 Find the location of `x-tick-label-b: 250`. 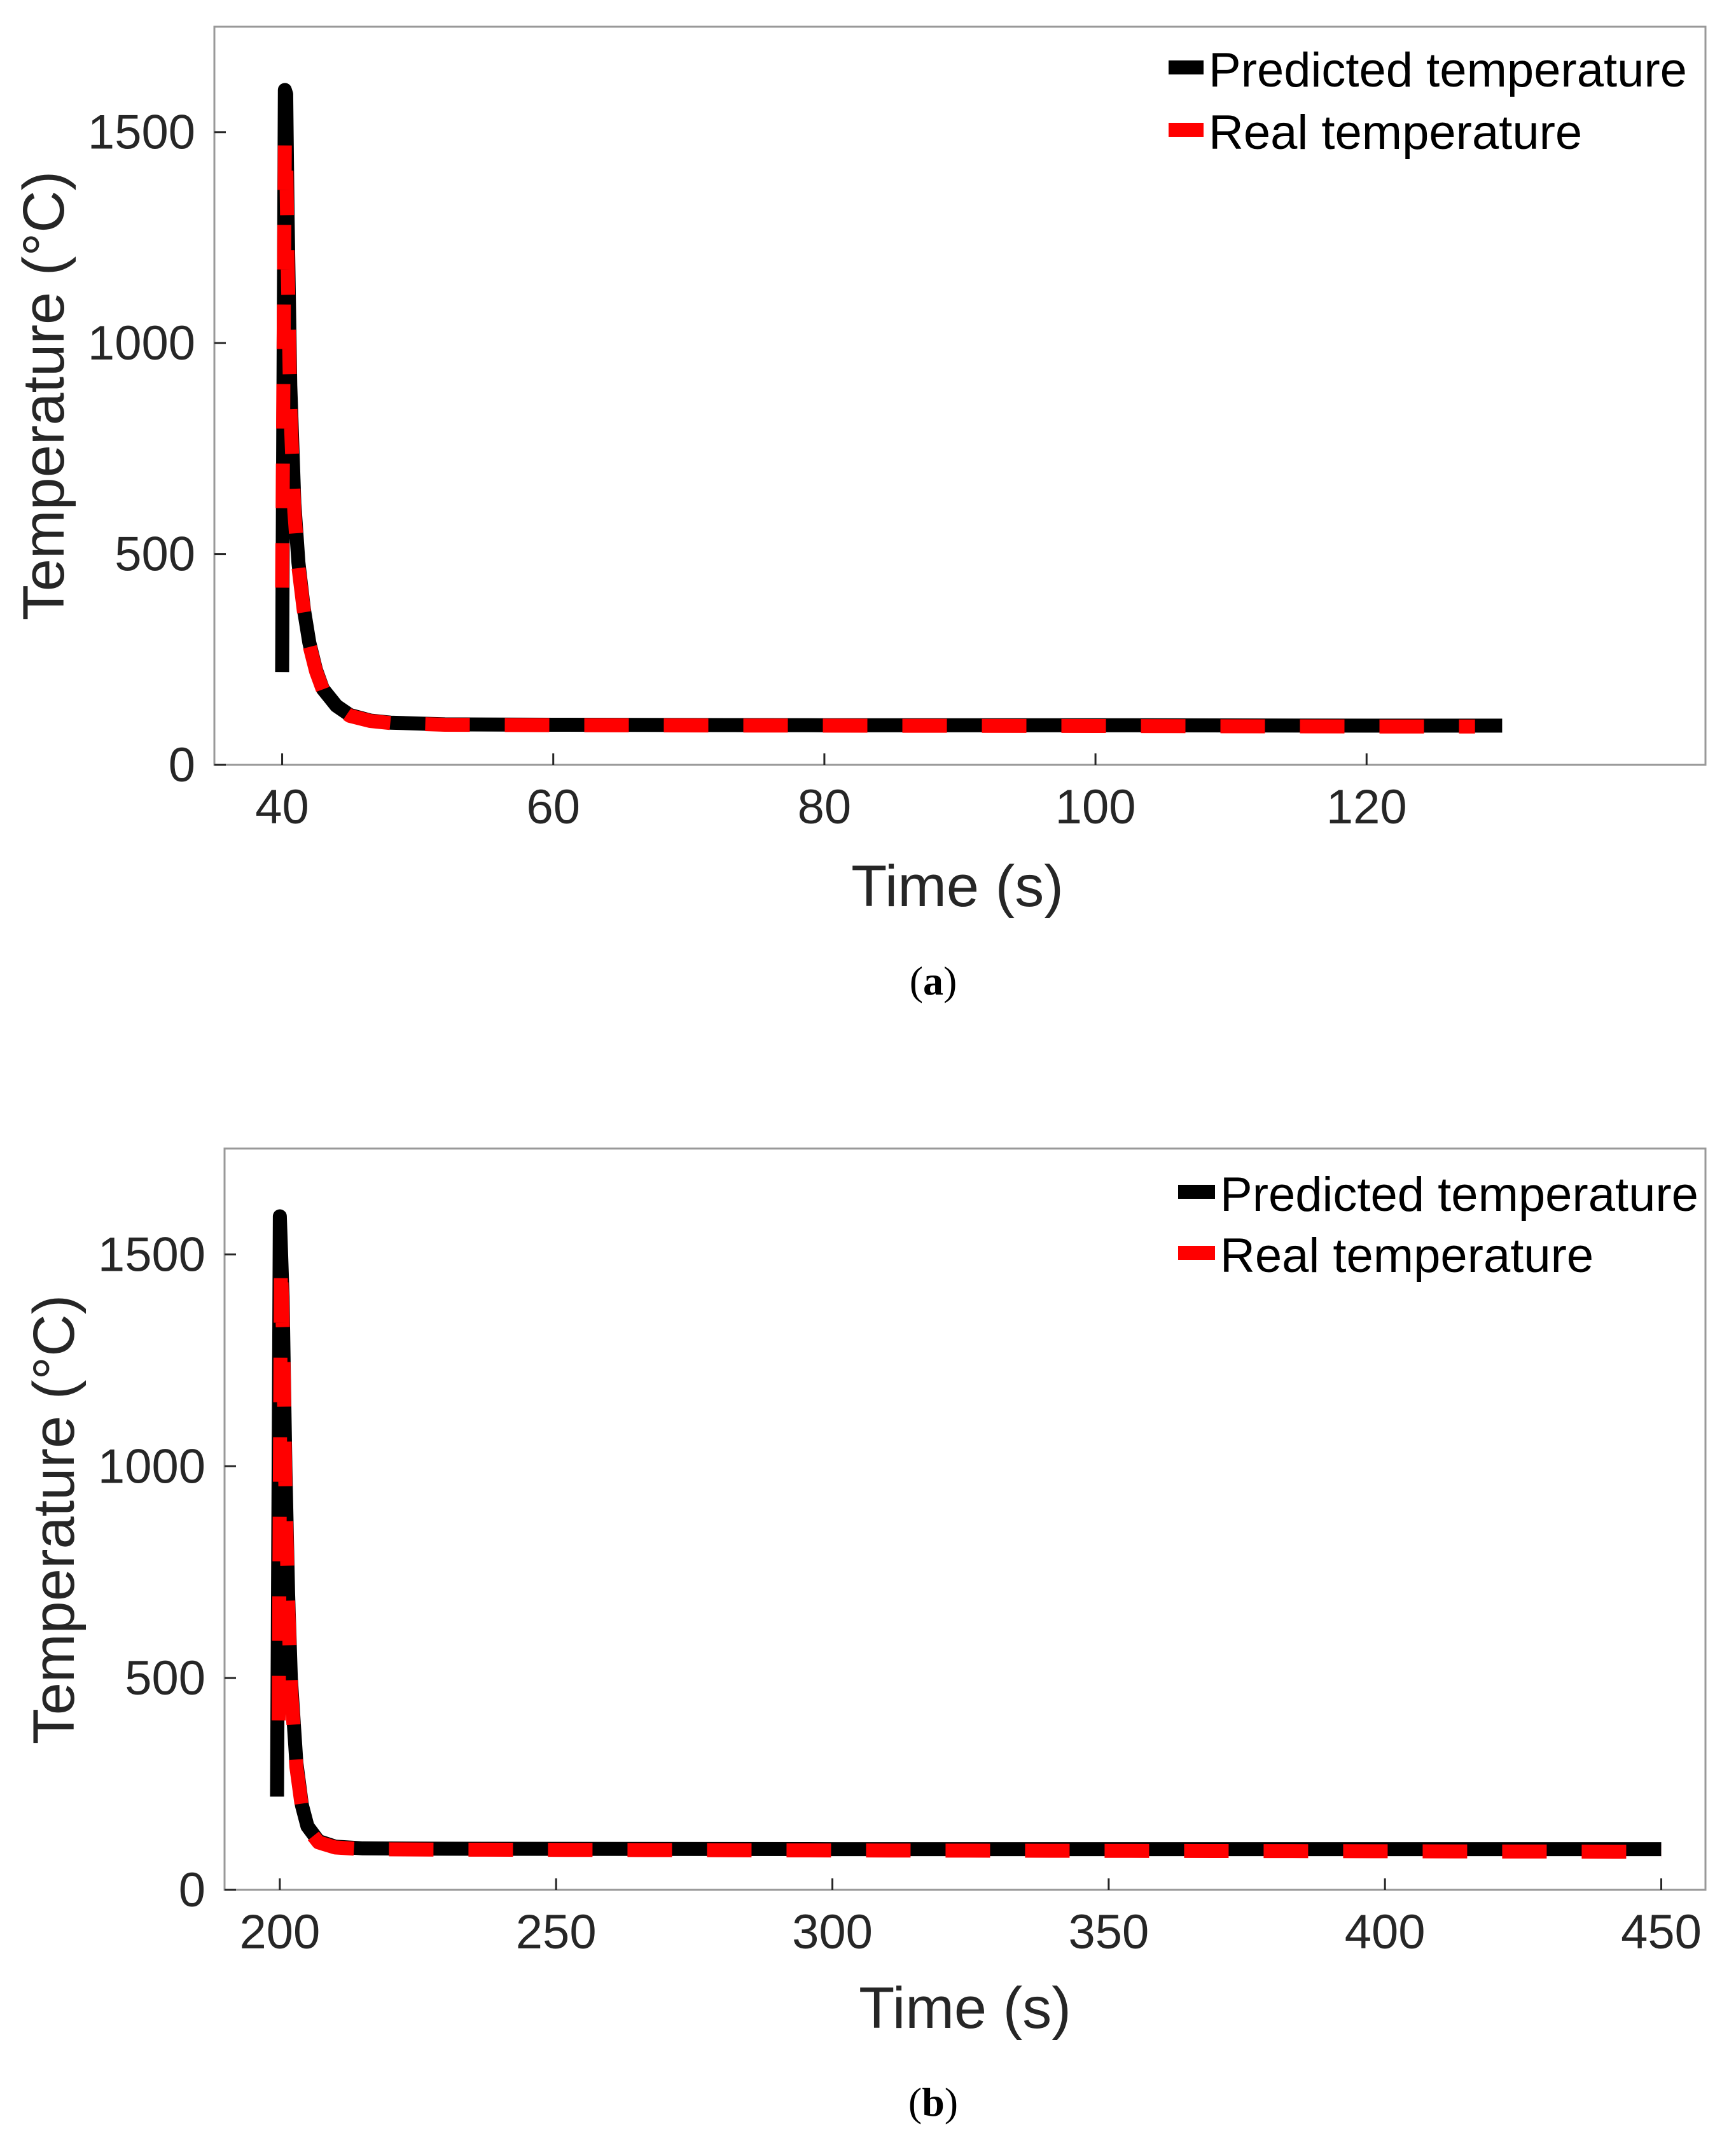

x-tick-label-b: 250 is located at coordinates (556, 1932).